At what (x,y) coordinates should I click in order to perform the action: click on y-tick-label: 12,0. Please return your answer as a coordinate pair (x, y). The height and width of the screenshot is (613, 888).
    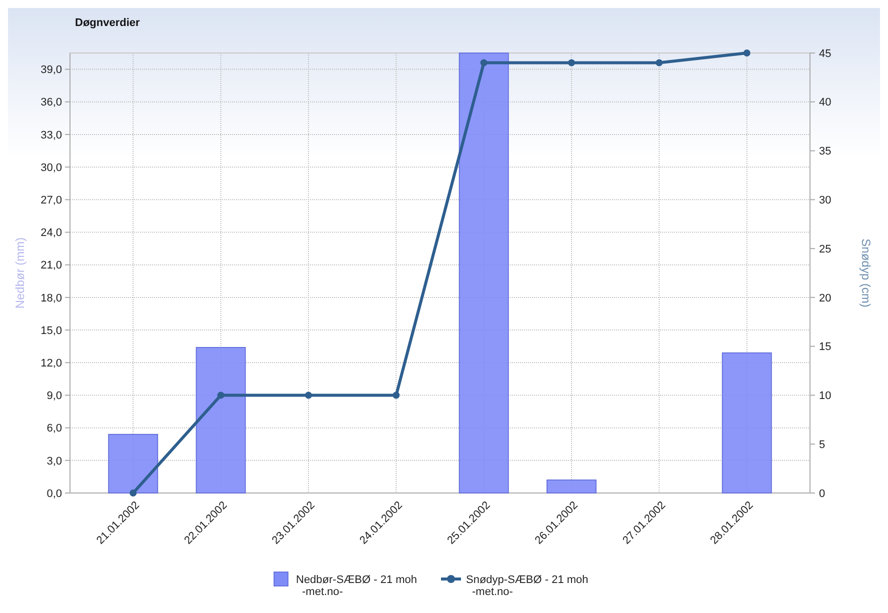
    Looking at the image, I should click on (51, 363).